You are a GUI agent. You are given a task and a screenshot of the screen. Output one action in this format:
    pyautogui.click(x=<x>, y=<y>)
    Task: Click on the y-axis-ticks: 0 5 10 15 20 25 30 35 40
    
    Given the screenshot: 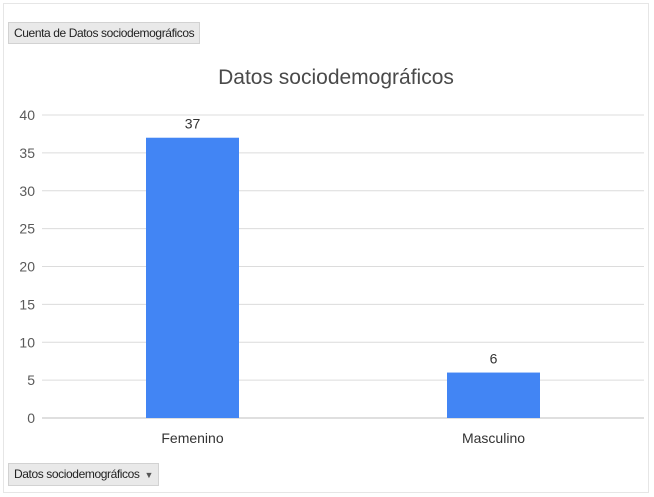 What is the action you would take?
    pyautogui.click(x=27, y=266)
    